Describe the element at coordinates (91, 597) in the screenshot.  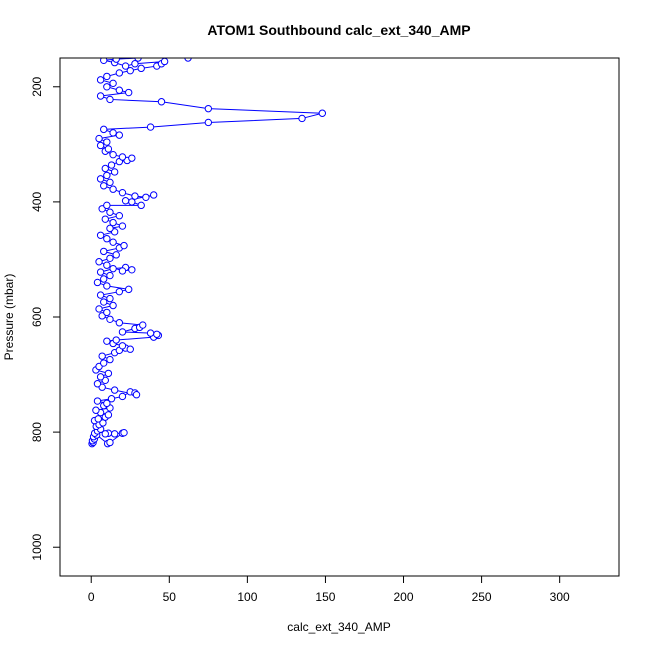
I see `x-tick-label: 0` at that location.